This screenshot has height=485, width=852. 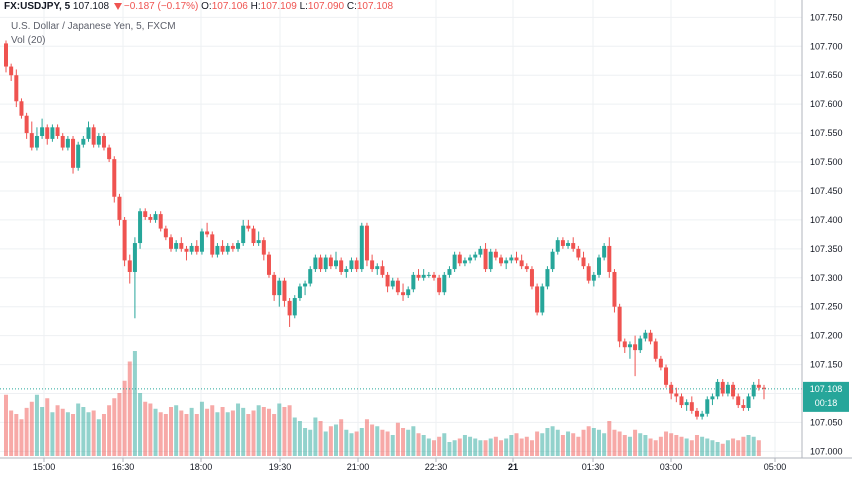 I want to click on high-value: 107.109, so click(x=278, y=6).